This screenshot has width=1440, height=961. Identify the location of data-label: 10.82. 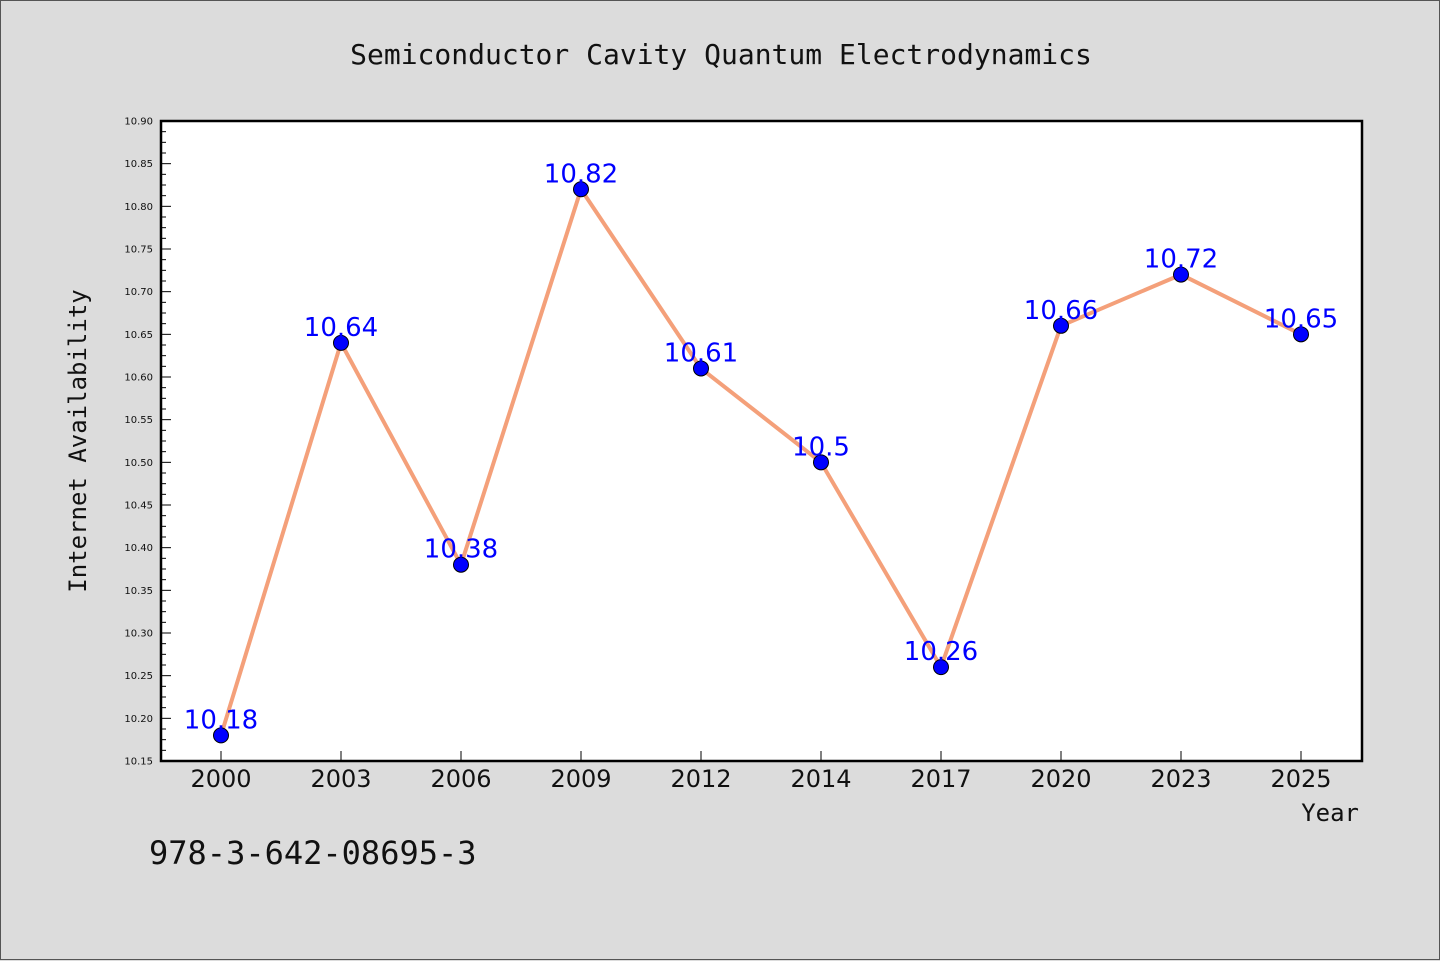
(581, 174).